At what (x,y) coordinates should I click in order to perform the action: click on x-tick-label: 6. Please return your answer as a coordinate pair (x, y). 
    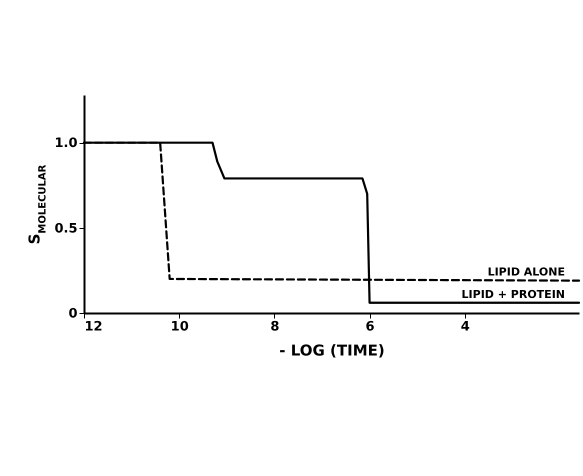
    Looking at the image, I should click on (370, 327).